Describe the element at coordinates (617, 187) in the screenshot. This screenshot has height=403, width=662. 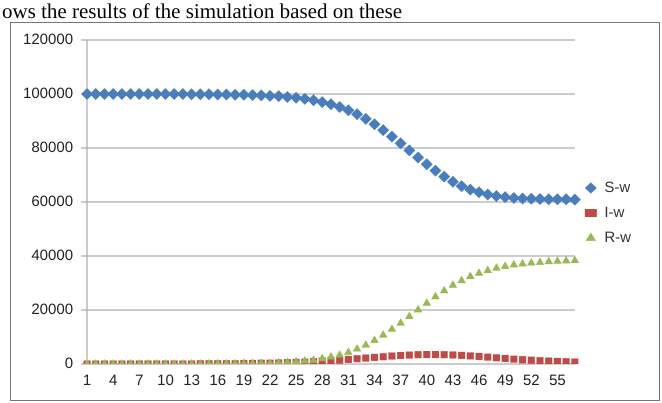
I see `legend-label: S-w` at that location.